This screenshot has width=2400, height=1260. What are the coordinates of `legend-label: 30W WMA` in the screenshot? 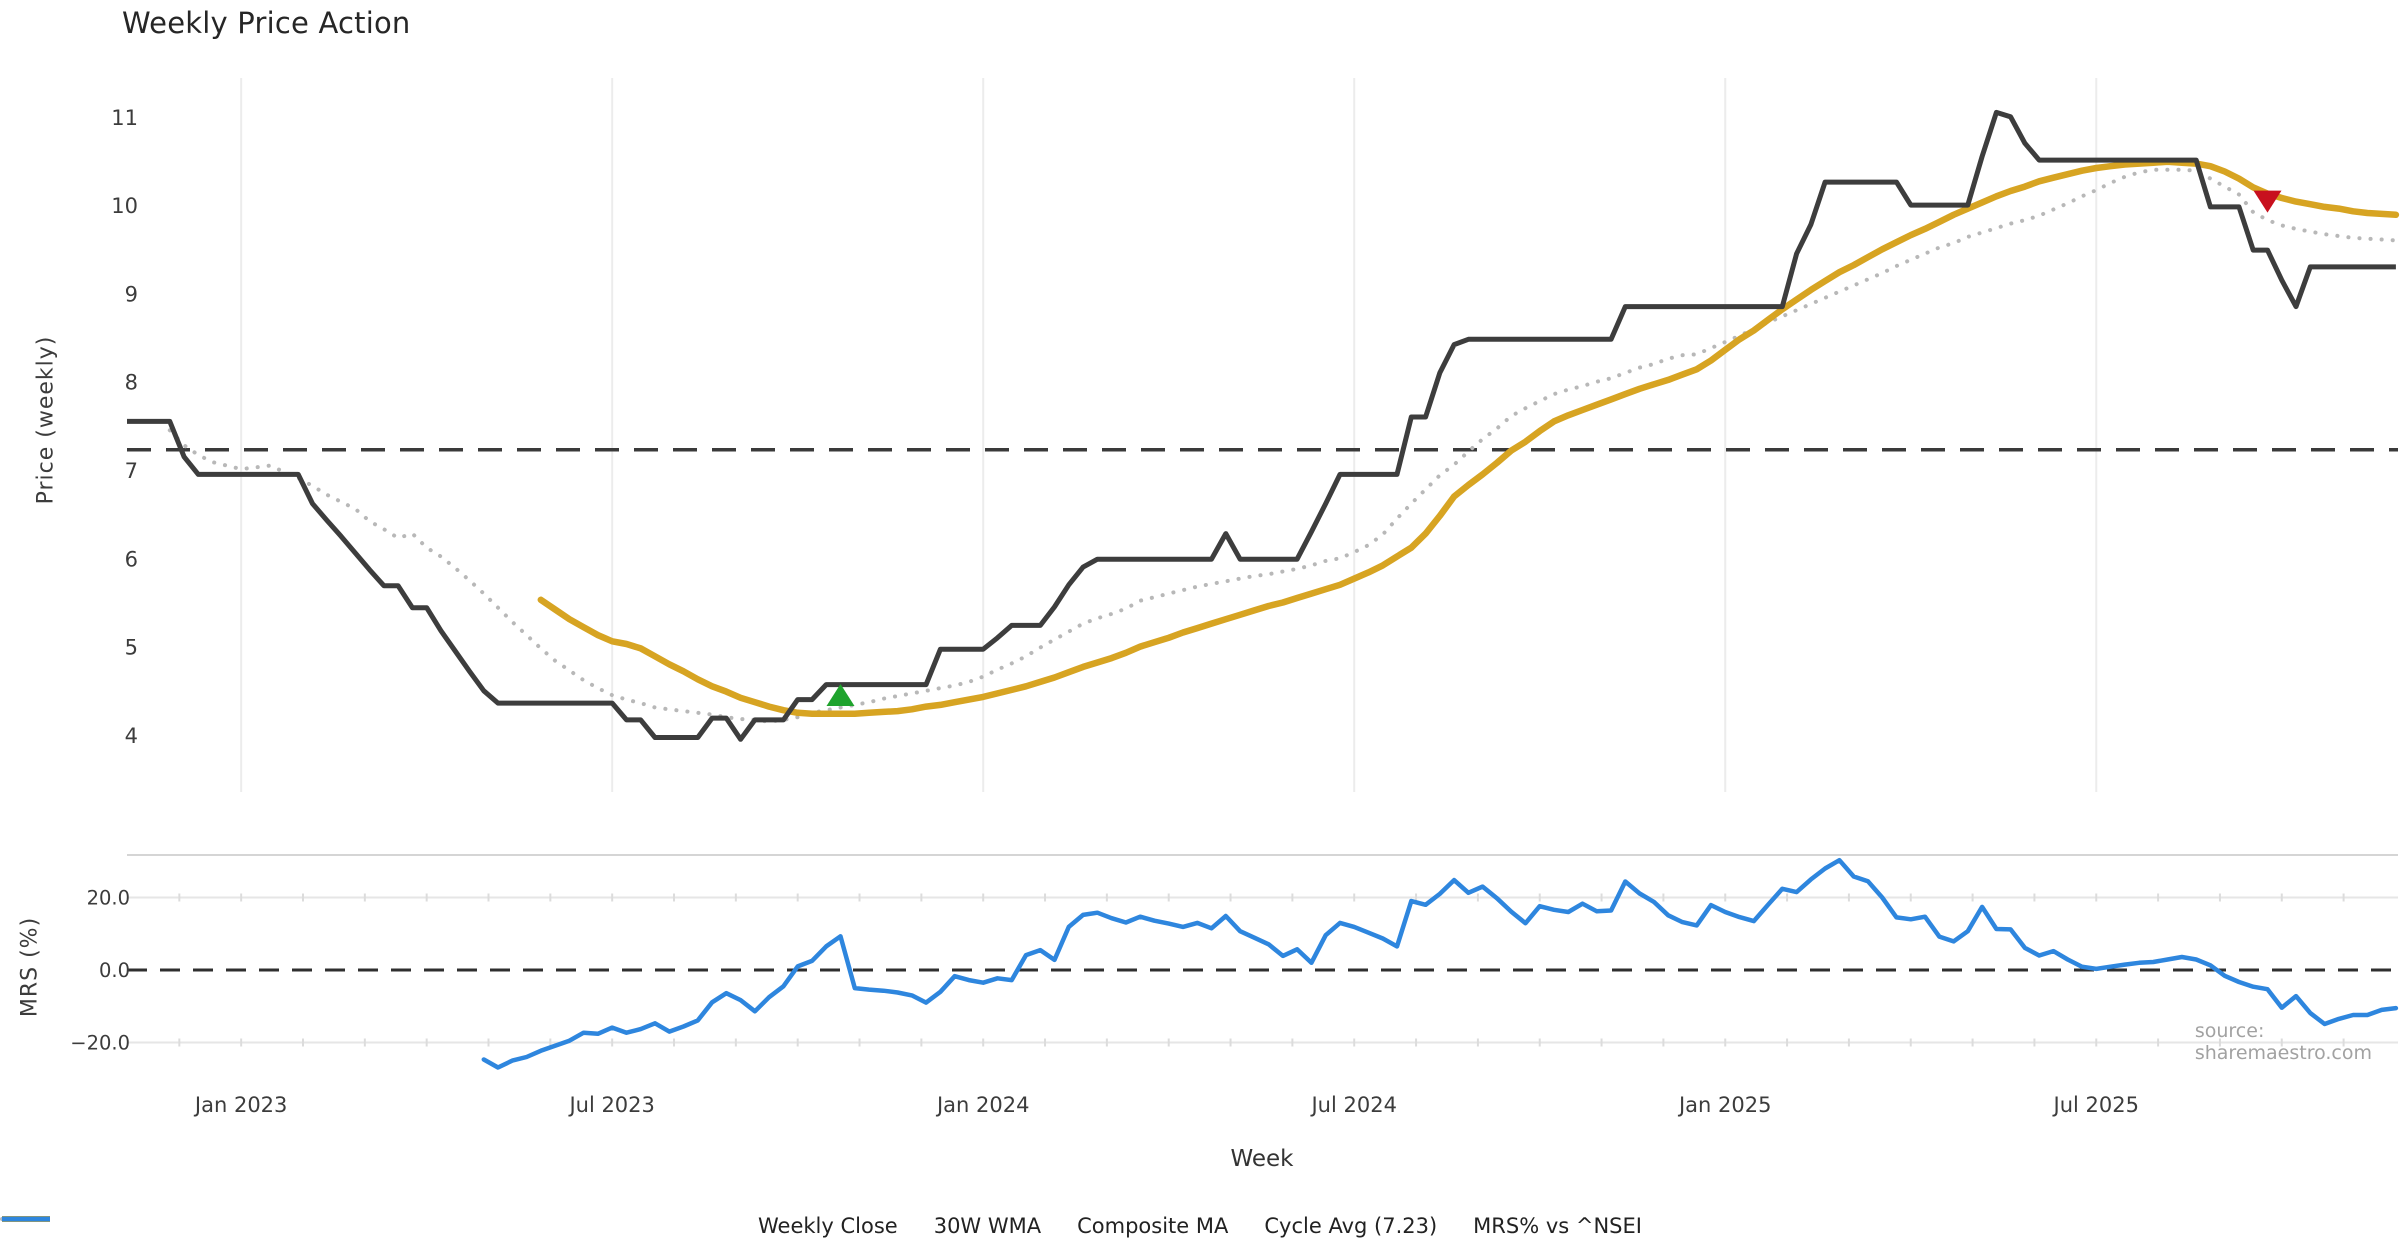 It's located at (987, 1226).